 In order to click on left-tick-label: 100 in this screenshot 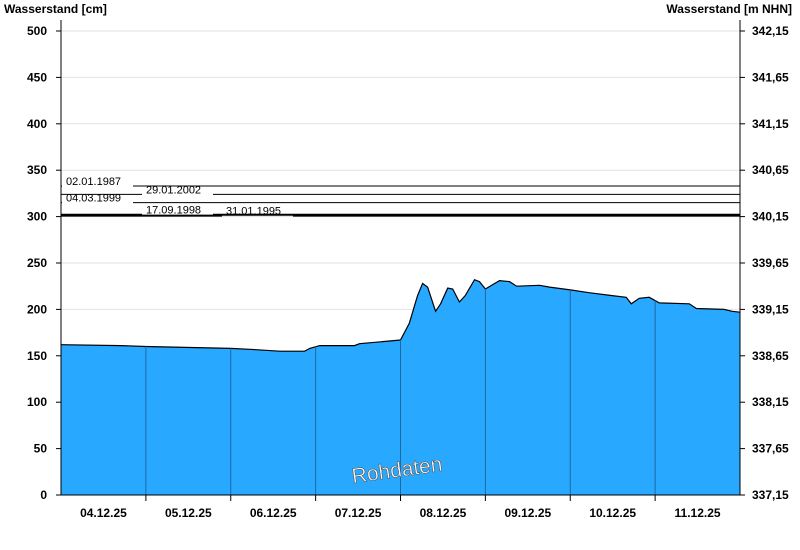, I will do `click(37, 402)`.